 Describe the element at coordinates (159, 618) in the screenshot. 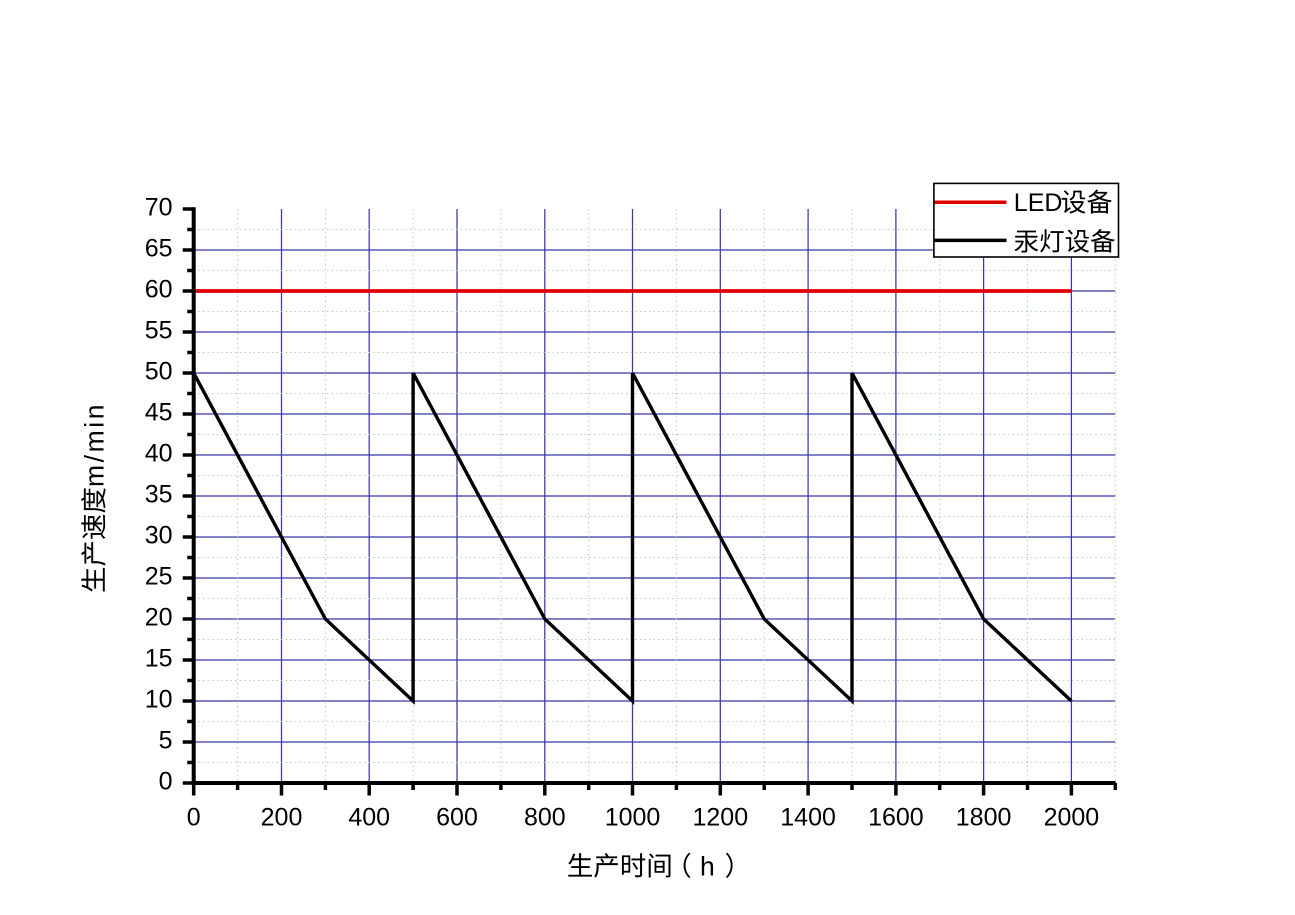

I see `svg-text: 20` at that location.